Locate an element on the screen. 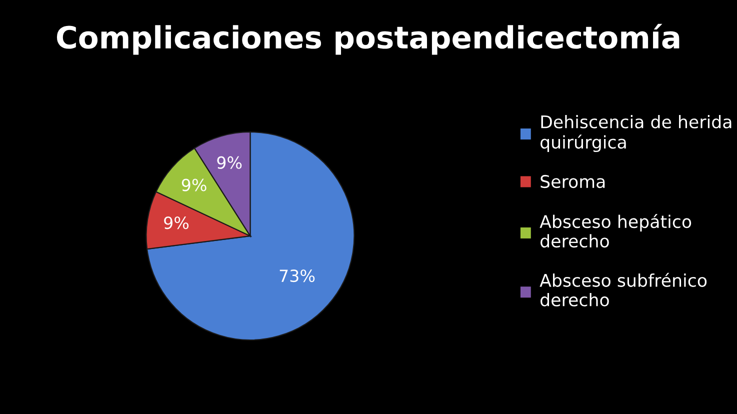  pie-slice is located at coordinates (250, 236).